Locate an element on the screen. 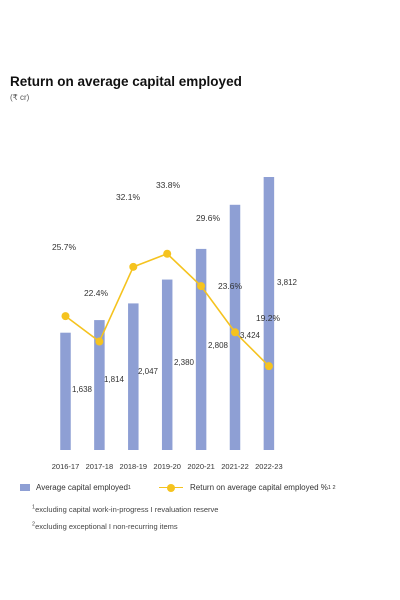 Image resolution: width=400 pixels, height=600 pixels. bar-label-2021-22: 3,424 is located at coordinates (250, 335).